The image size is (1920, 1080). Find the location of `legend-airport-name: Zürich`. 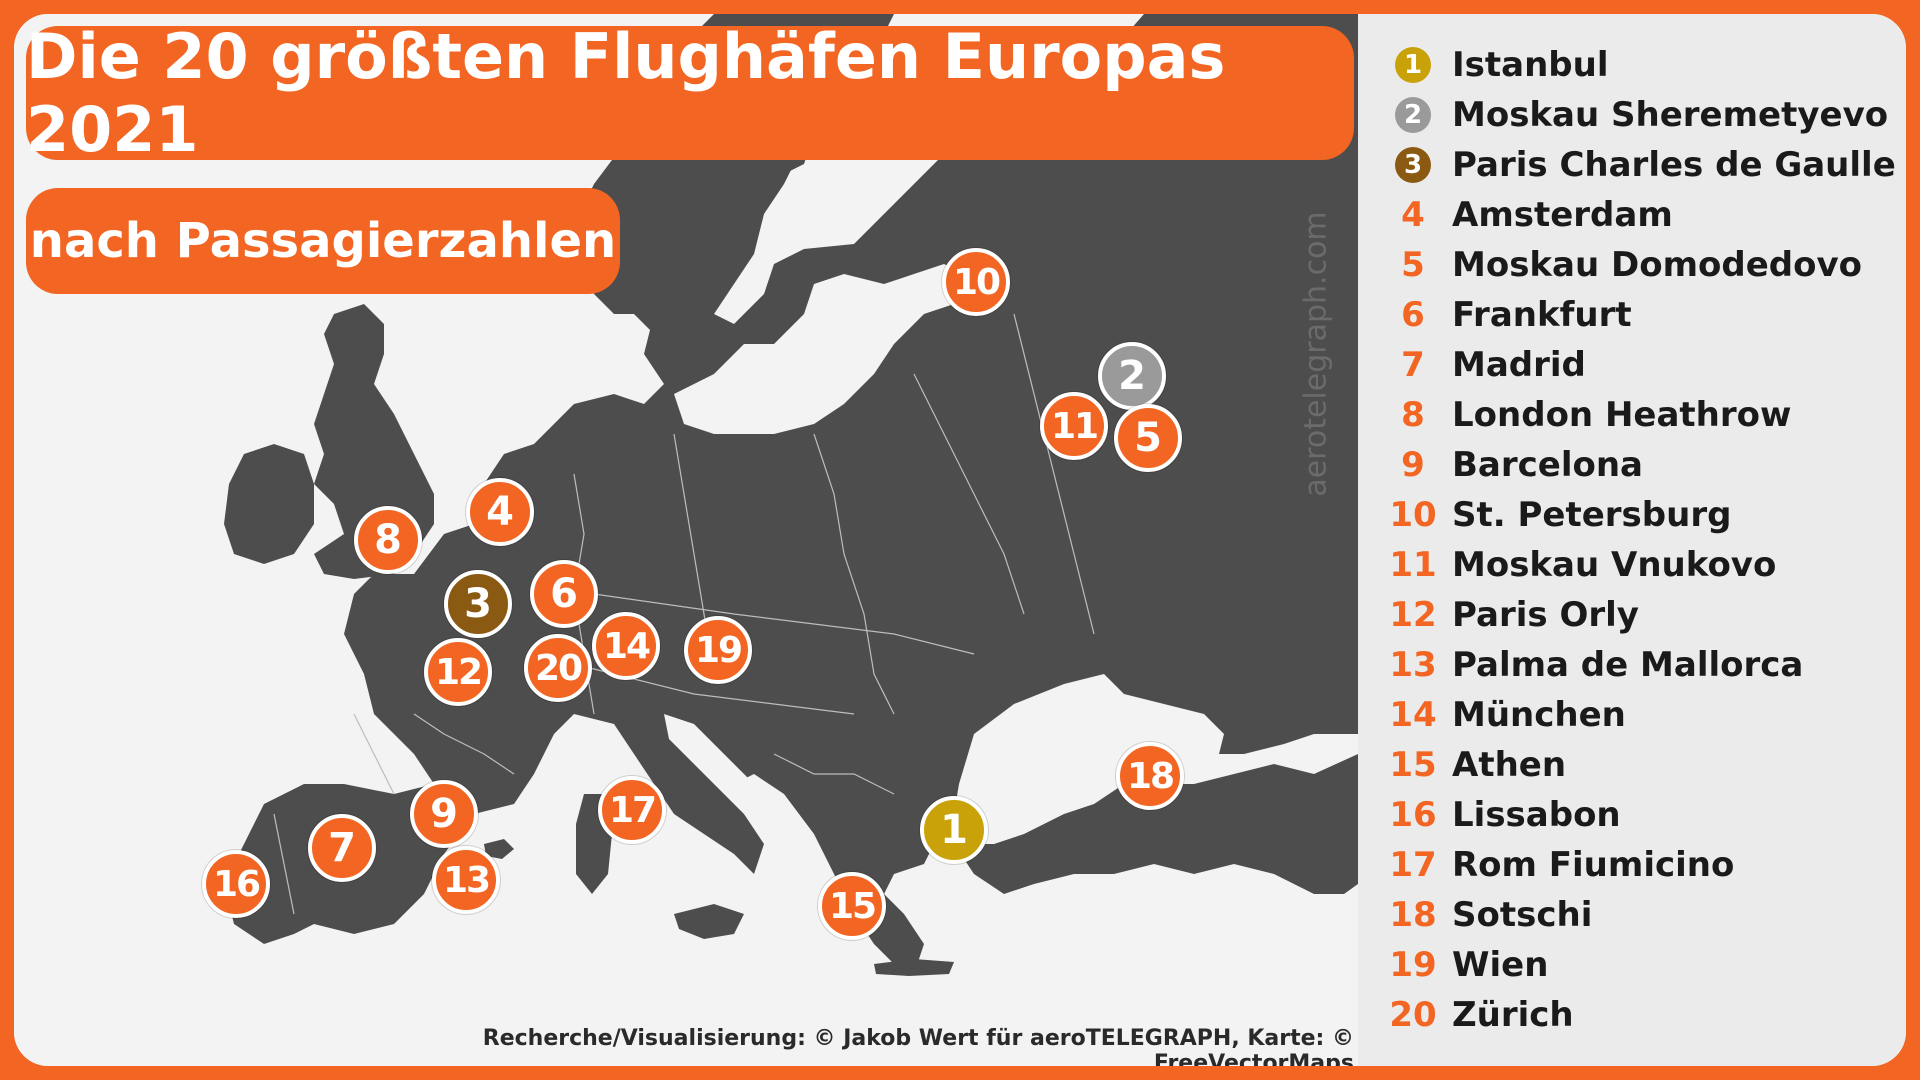

legend-airport-name: Zürich is located at coordinates (1513, 1015).